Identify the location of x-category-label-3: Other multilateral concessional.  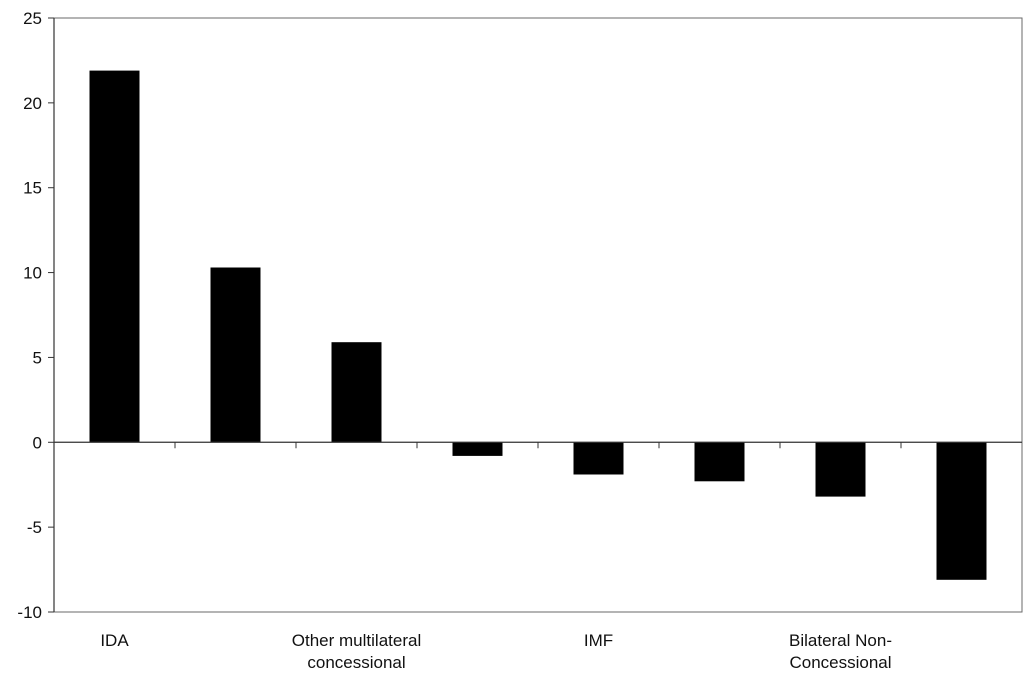
(356, 651).